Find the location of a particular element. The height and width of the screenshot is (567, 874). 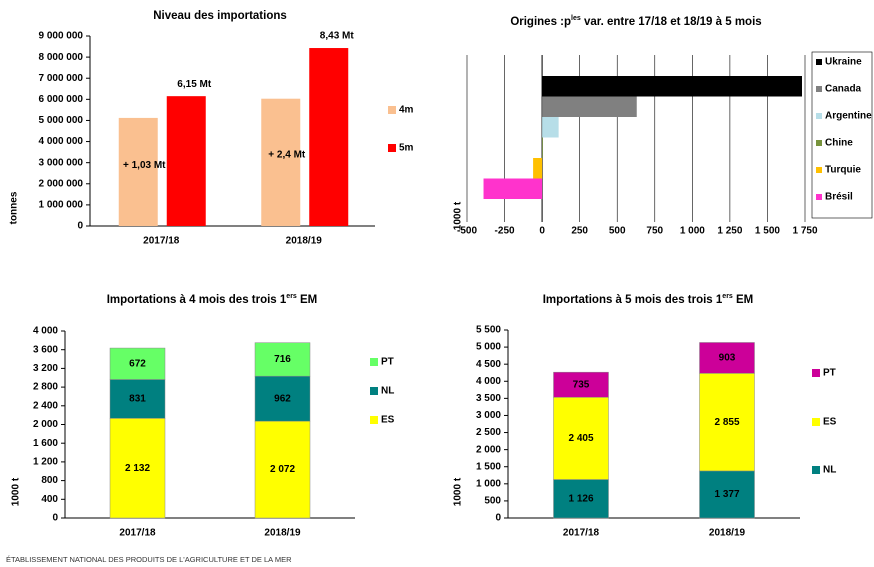

title-part: Origines :p is located at coordinates (540, 22).